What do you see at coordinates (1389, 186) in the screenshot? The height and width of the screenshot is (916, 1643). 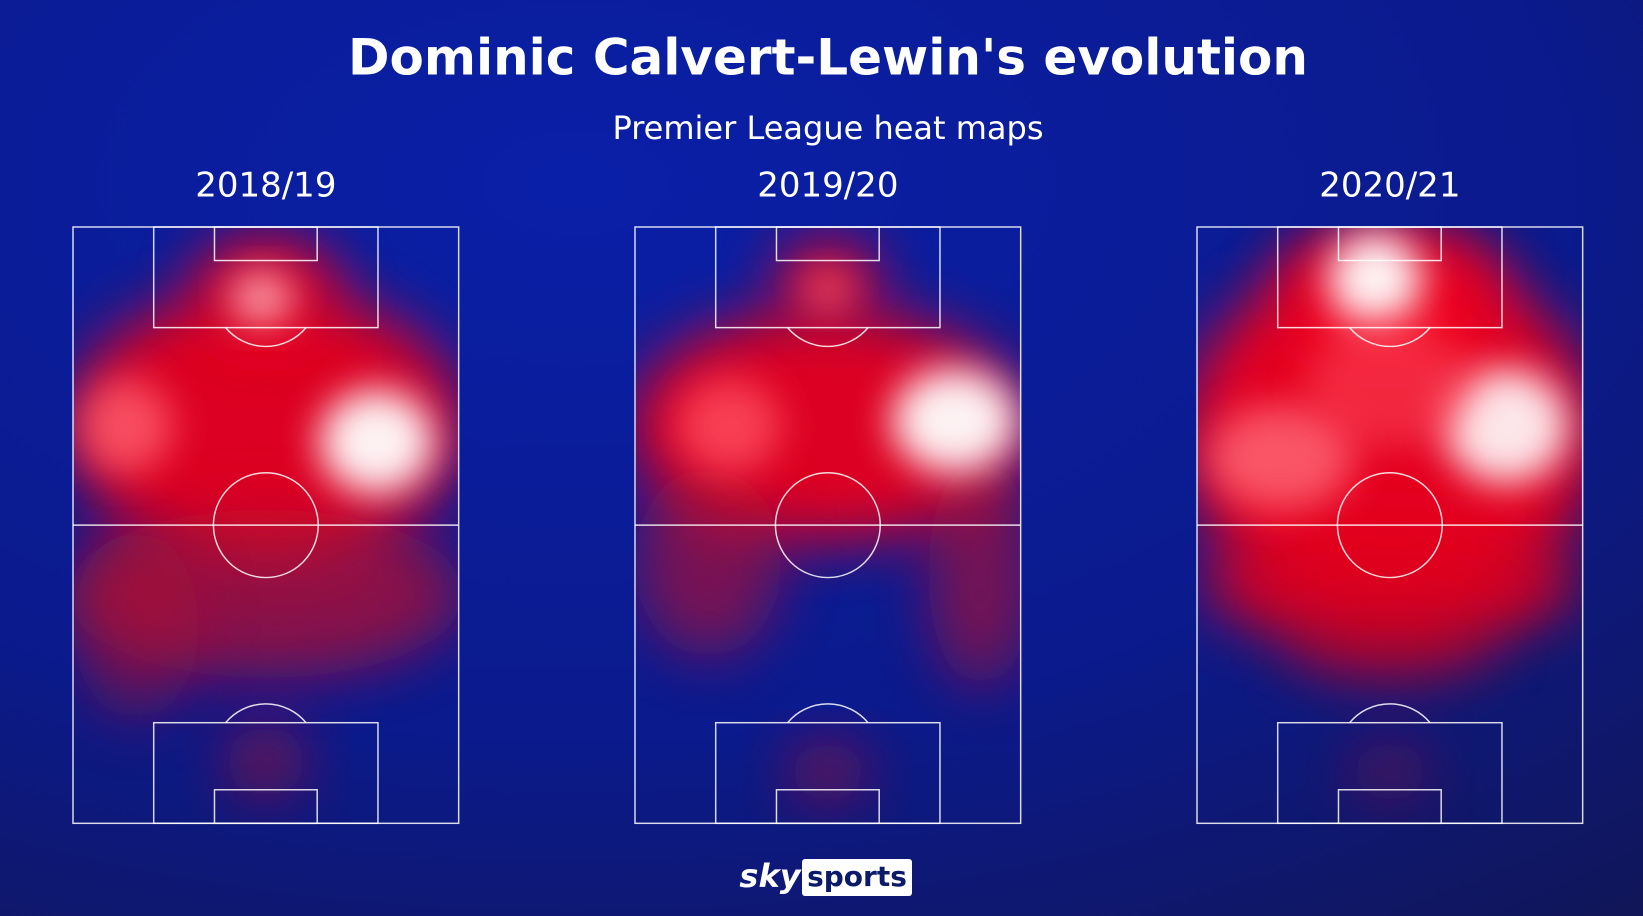 I see `season-label: 2020/21` at bounding box center [1389, 186].